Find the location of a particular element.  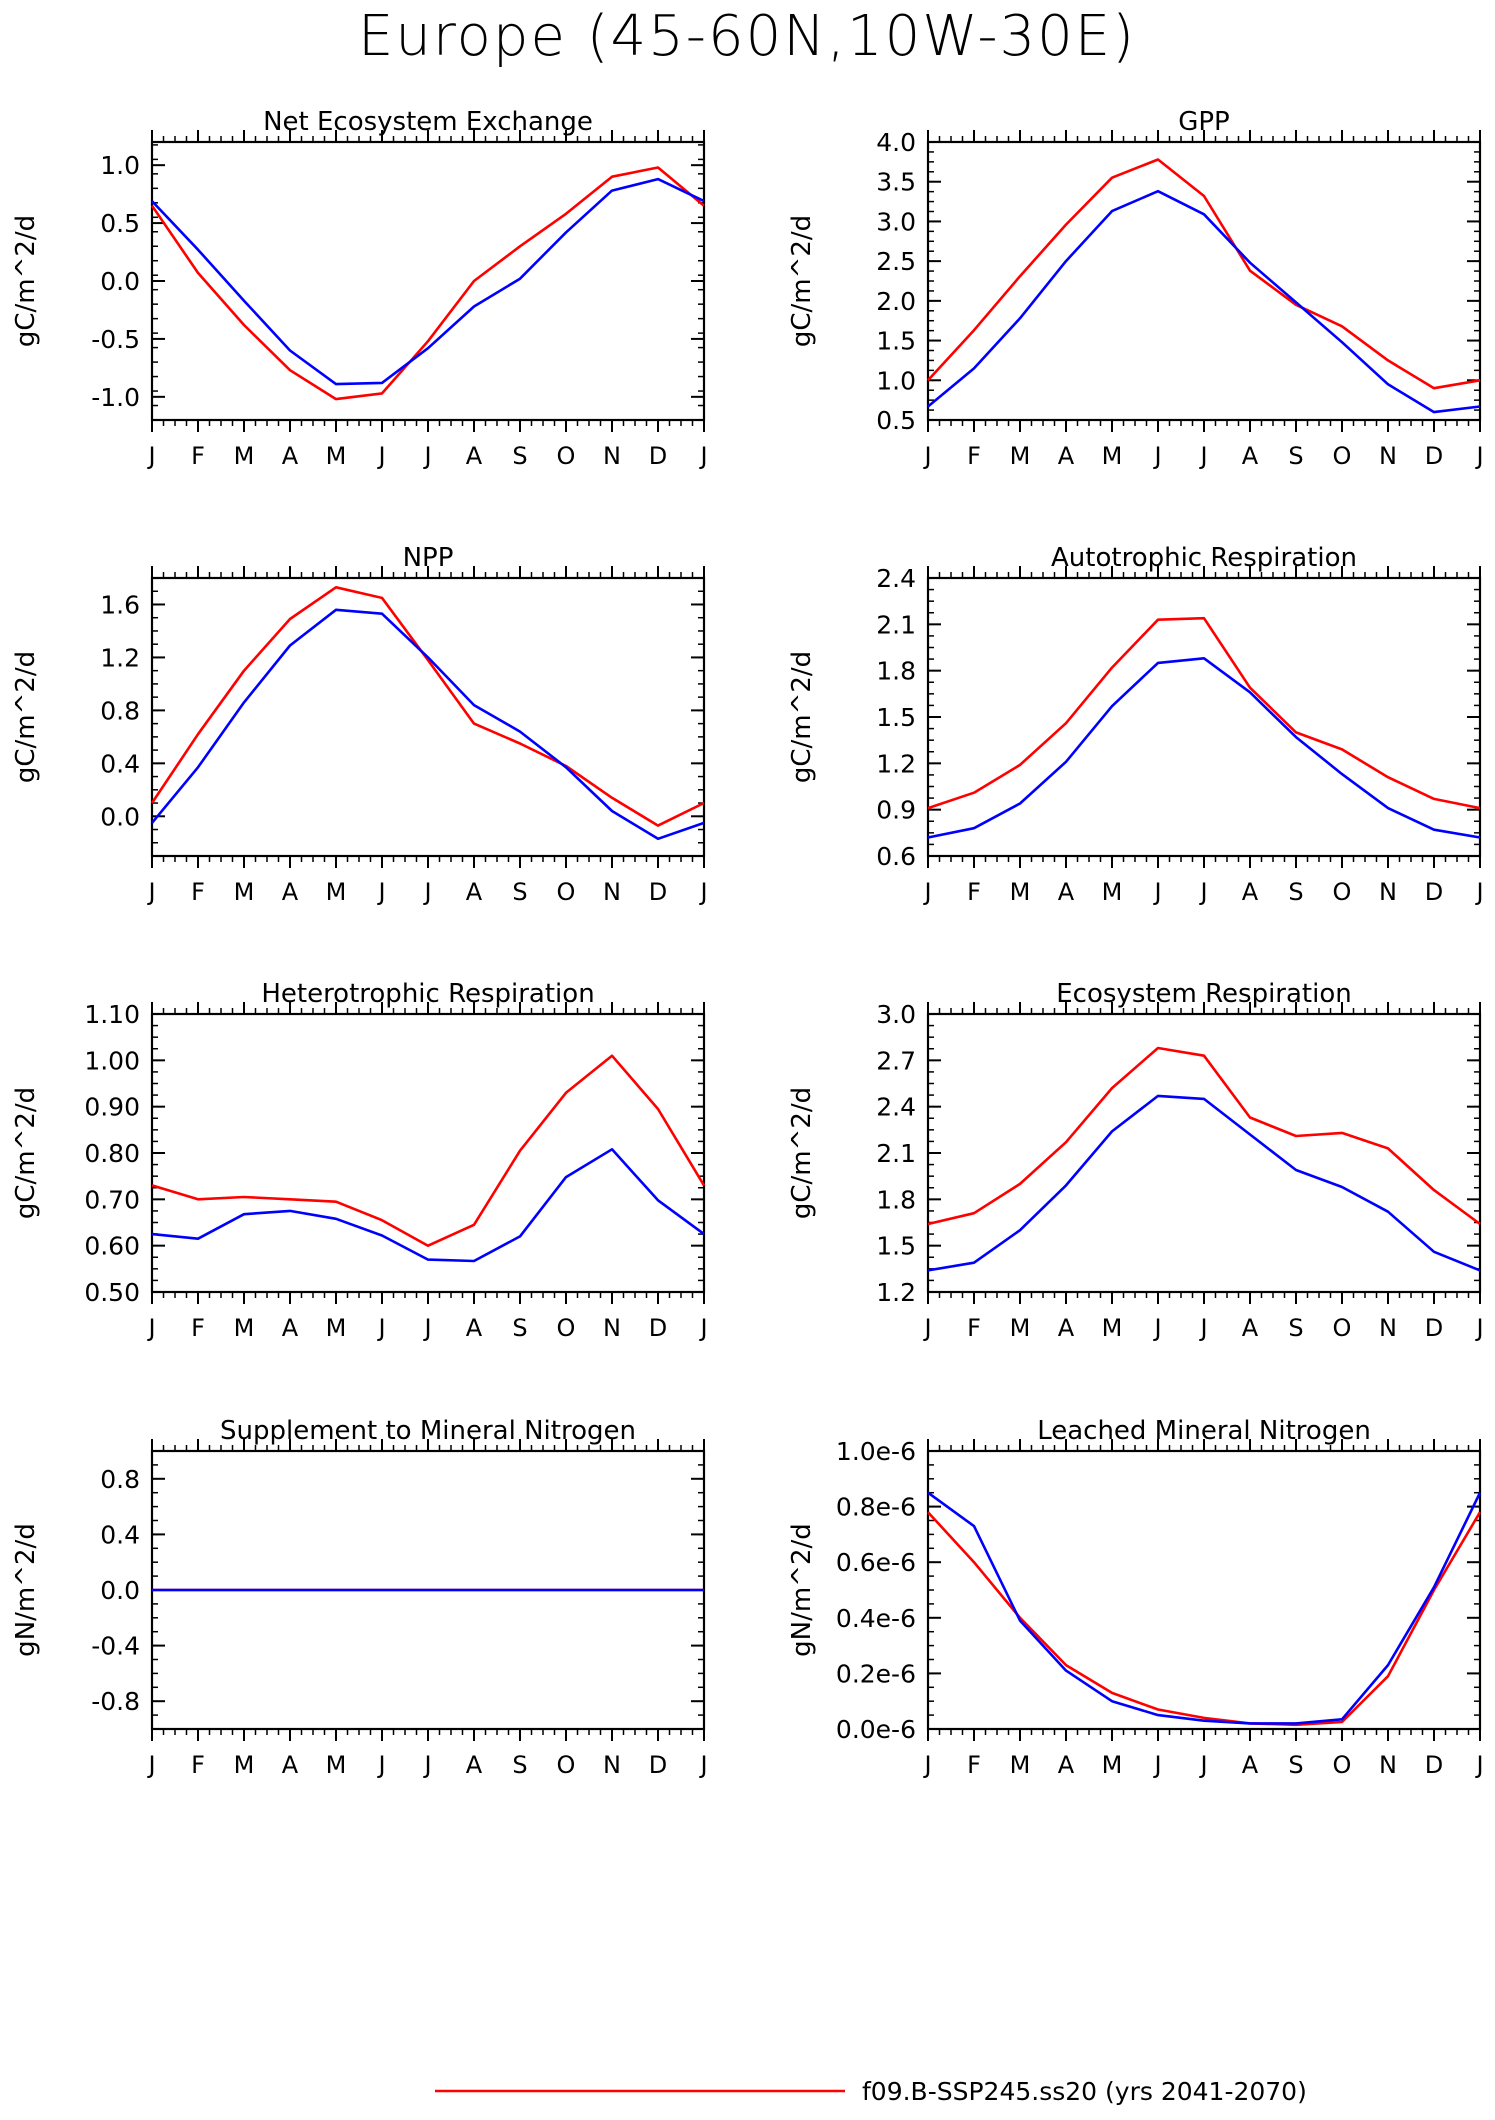

figure-title: Europe (45-60N,10W-30E) is located at coordinates (747, 36).